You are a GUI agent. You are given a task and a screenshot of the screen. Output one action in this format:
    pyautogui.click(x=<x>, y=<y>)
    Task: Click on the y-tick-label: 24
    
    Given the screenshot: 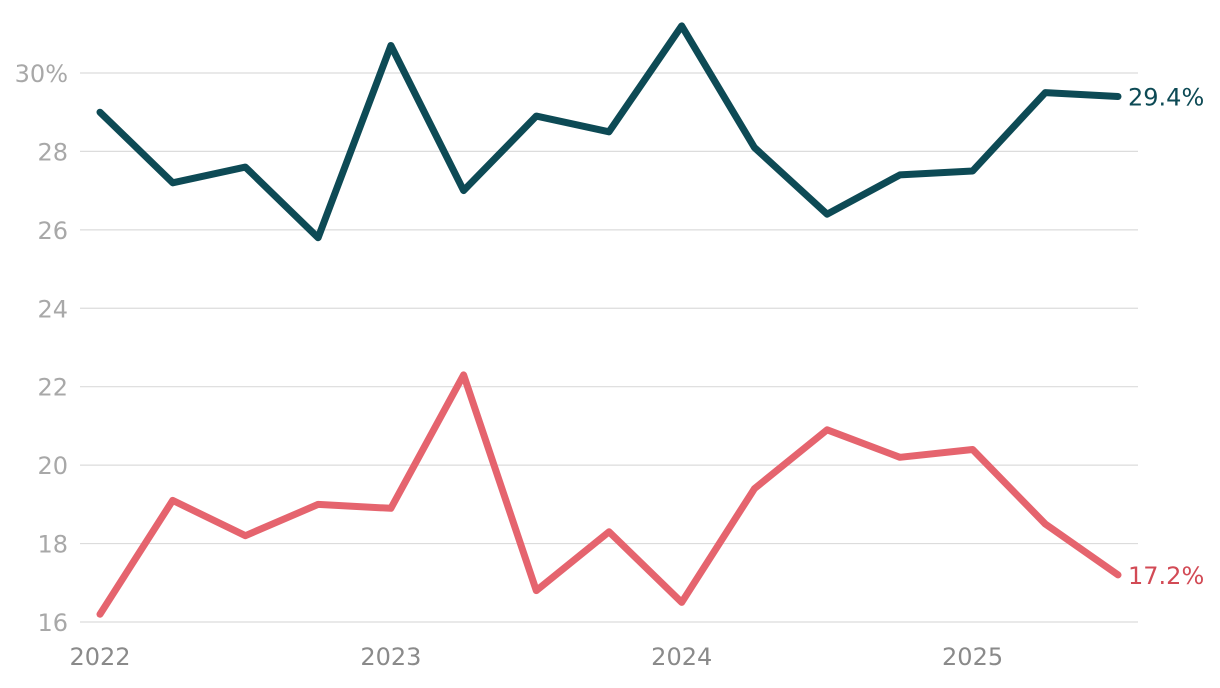 What is the action you would take?
    pyautogui.click(x=52, y=309)
    